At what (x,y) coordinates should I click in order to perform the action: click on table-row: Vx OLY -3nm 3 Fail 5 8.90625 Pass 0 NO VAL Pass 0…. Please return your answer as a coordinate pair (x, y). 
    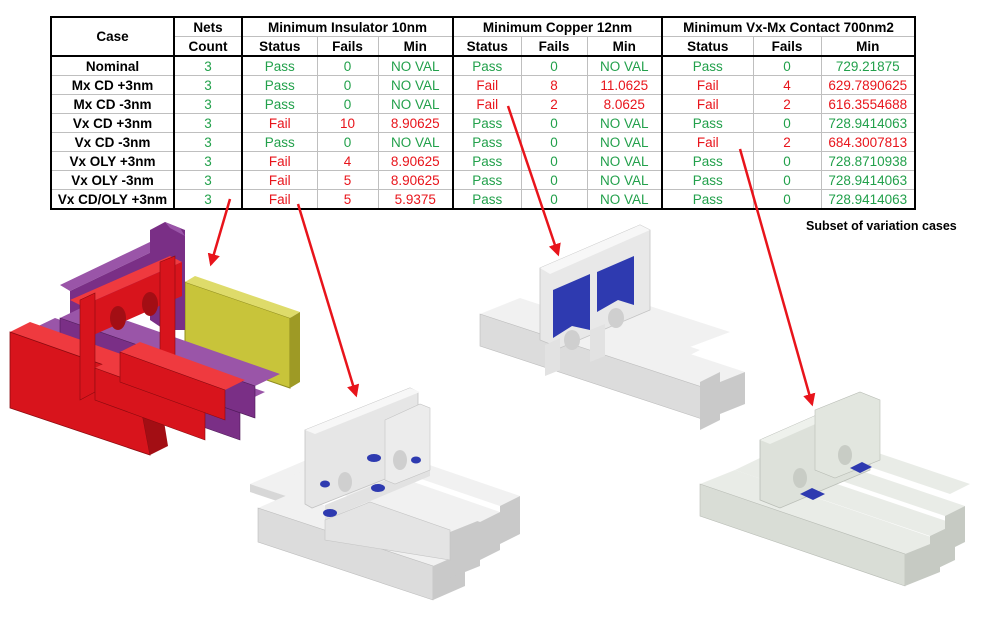
    Looking at the image, I should click on (483, 180).